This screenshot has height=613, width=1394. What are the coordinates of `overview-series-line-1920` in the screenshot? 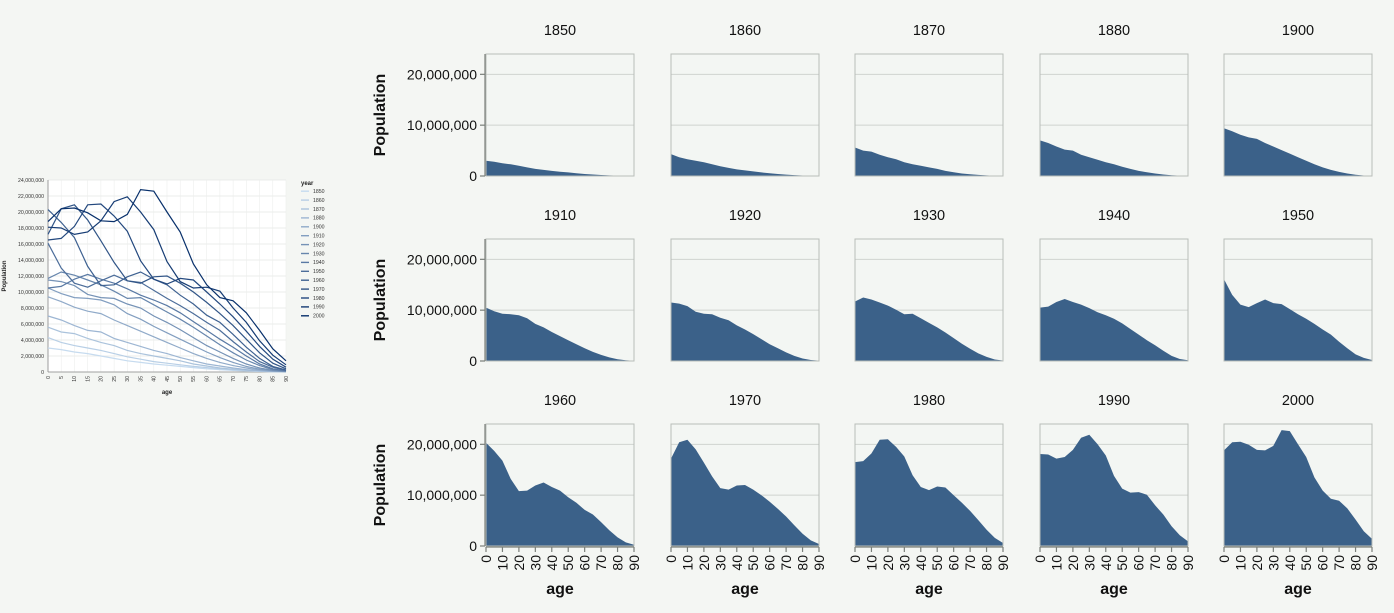 It's located at (167, 325).